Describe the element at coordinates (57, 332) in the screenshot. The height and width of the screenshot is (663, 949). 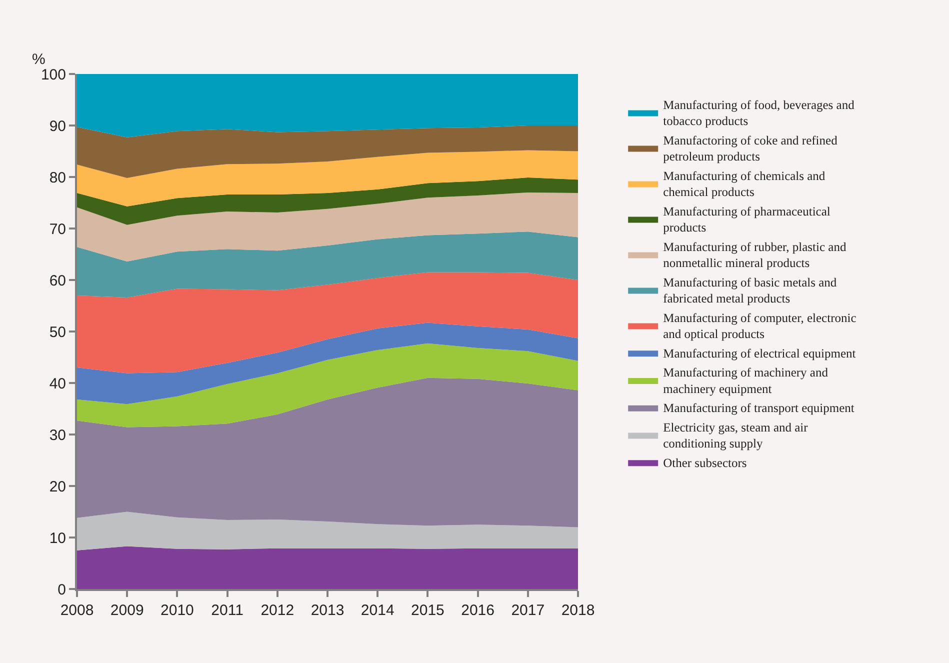
I see `y-tick-label: 50` at that location.